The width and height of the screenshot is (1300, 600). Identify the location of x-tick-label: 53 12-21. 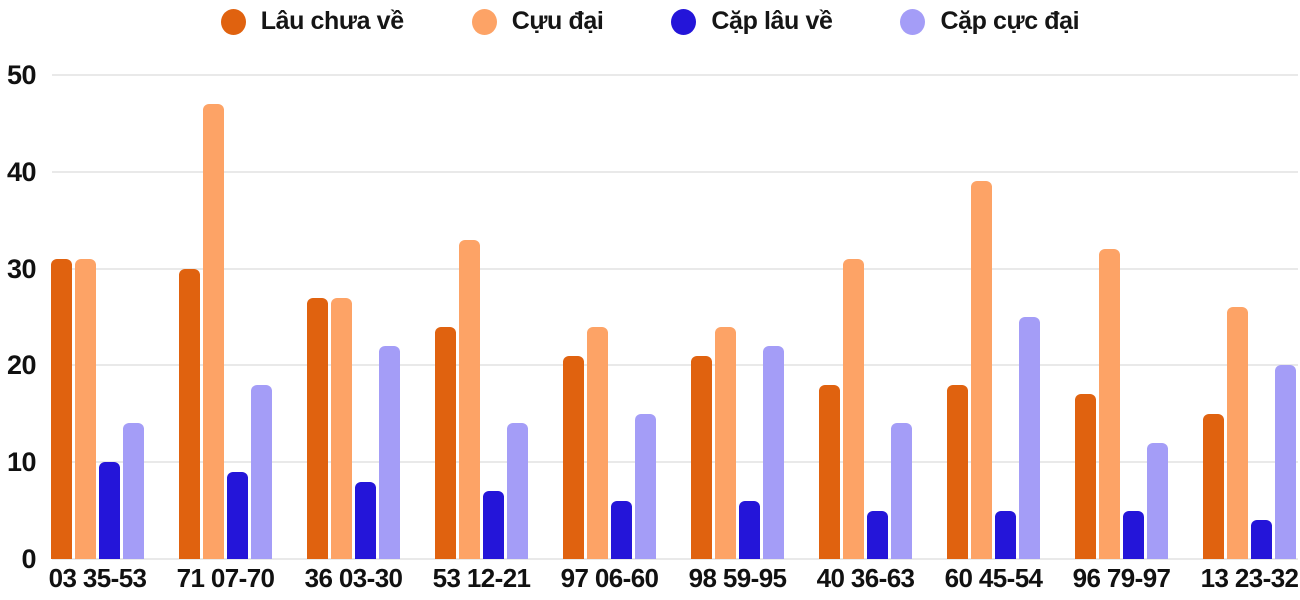
(481, 578).